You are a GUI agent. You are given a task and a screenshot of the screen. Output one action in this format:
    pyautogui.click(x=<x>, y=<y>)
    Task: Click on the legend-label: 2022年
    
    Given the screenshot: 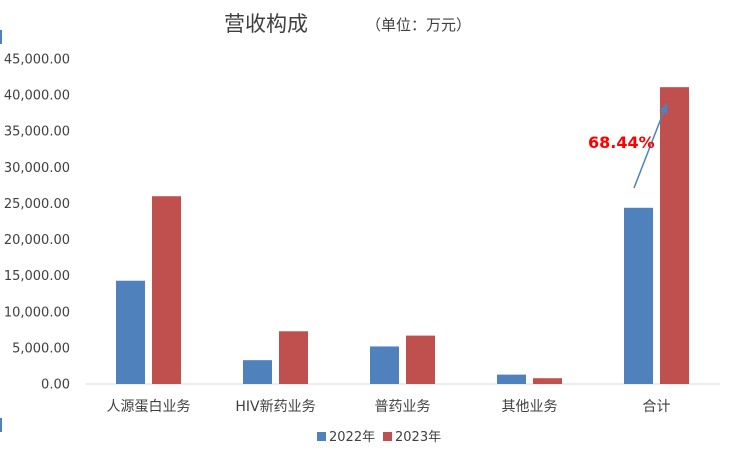 What is the action you would take?
    pyautogui.click(x=352, y=437)
    